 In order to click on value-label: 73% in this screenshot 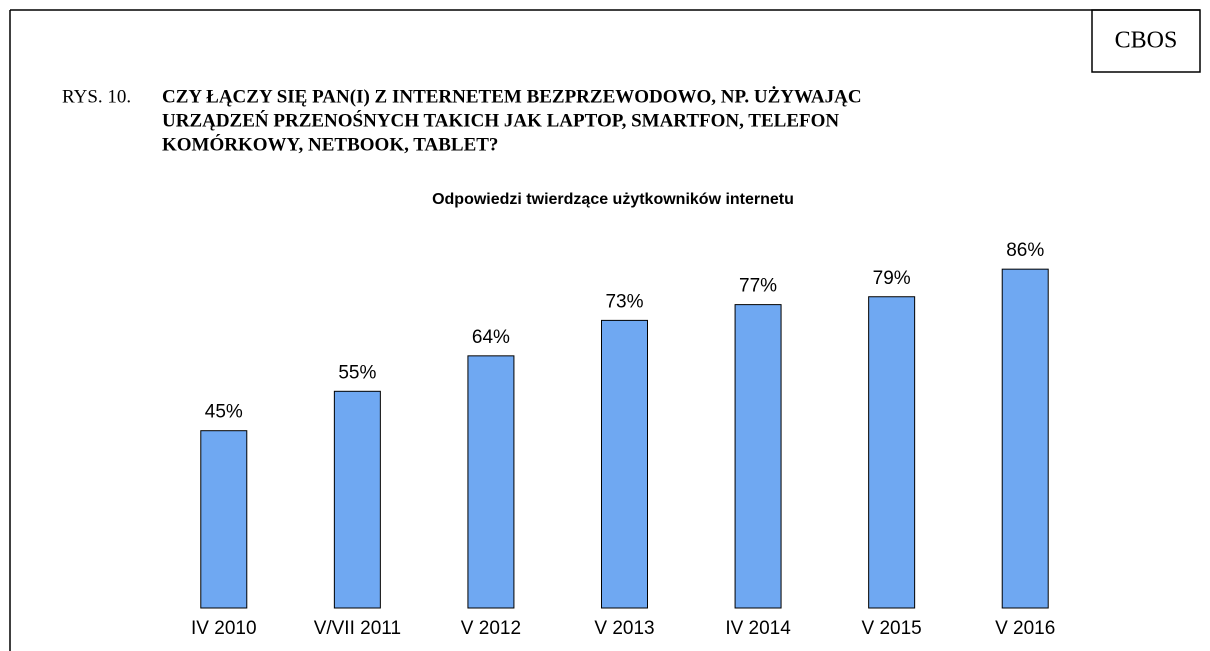, I will do `click(624, 301)`.